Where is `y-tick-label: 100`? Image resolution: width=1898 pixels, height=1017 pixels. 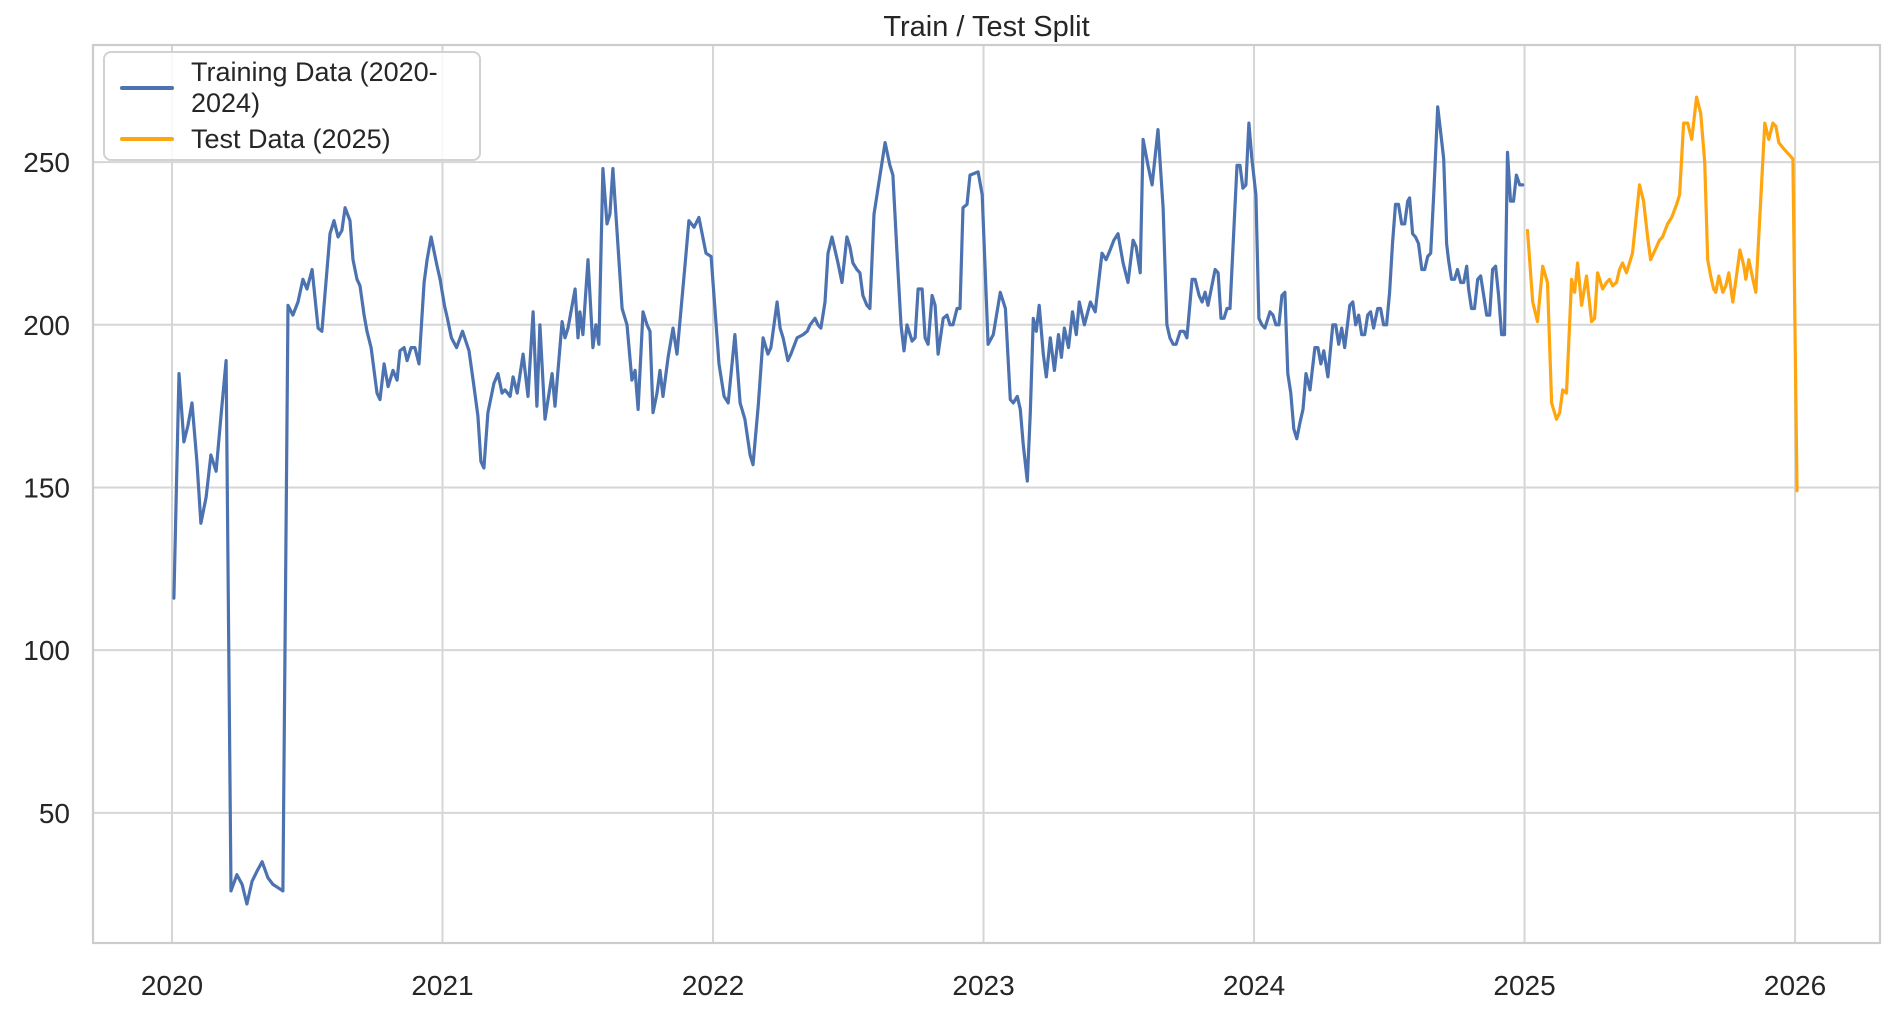 y-tick-label: 100 is located at coordinates (46, 650).